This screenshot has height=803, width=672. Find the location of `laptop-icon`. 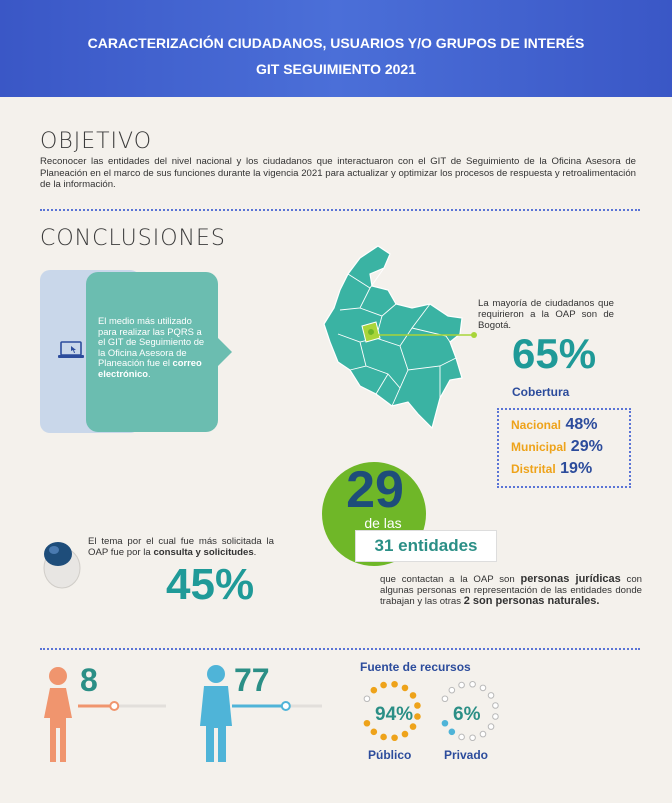

laptop-icon is located at coordinates (71, 349).